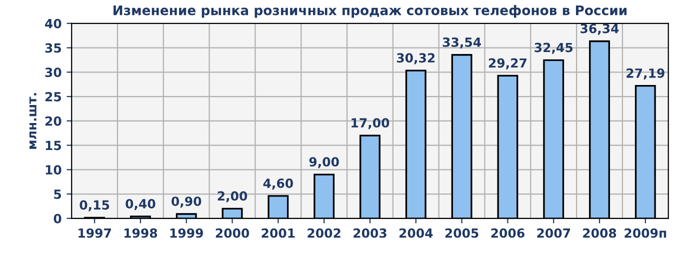  Describe the element at coordinates (53, 48) in the screenshot. I see `y-tick-label: 35` at that location.